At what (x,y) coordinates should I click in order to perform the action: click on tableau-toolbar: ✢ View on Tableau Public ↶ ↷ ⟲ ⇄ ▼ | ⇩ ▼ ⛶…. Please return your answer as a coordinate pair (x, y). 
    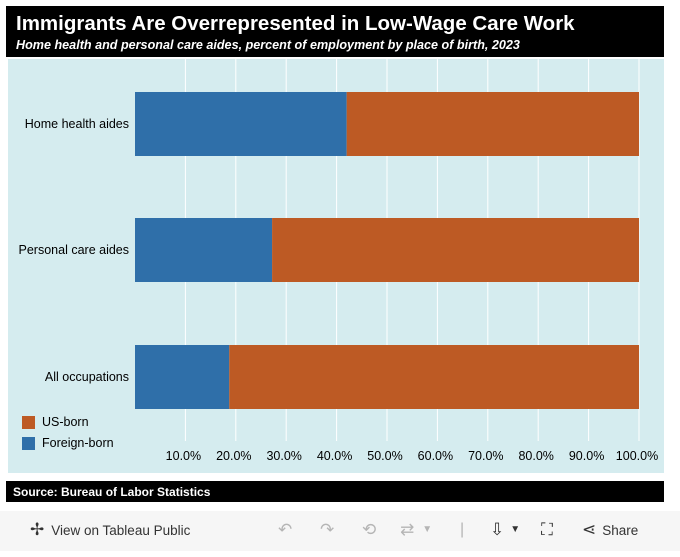
    Looking at the image, I should click on (340, 531).